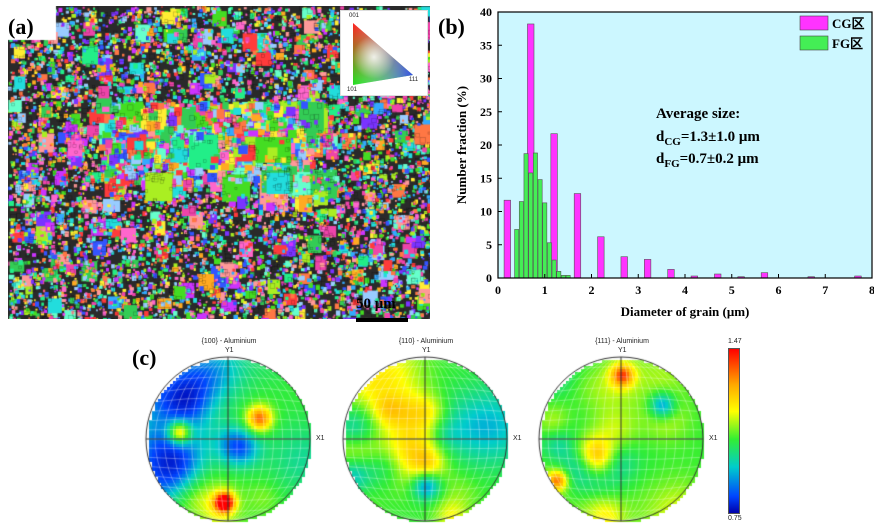 The height and width of the screenshot is (529, 874). What do you see at coordinates (486, 12) in the screenshot?
I see `y-tick-label: 40` at bounding box center [486, 12].